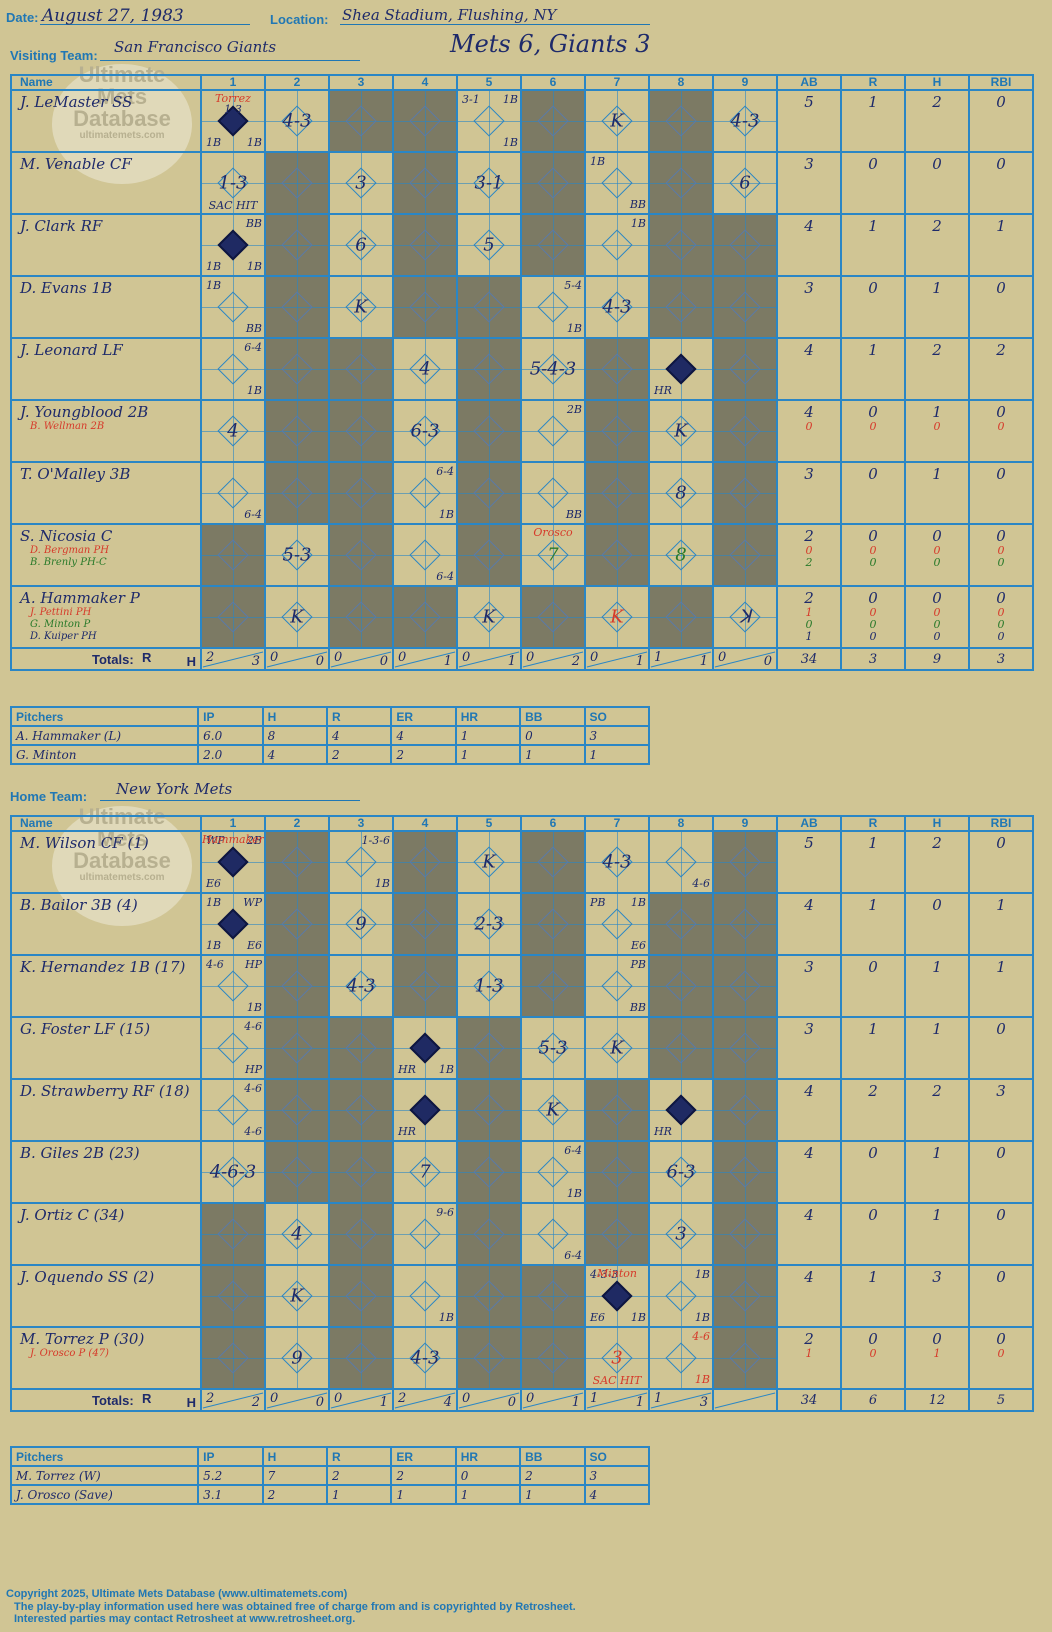 This screenshot has height=1632, width=1052. What do you see at coordinates (233, 839) in the screenshot?
I see `play-note: Hammaker` at bounding box center [233, 839].